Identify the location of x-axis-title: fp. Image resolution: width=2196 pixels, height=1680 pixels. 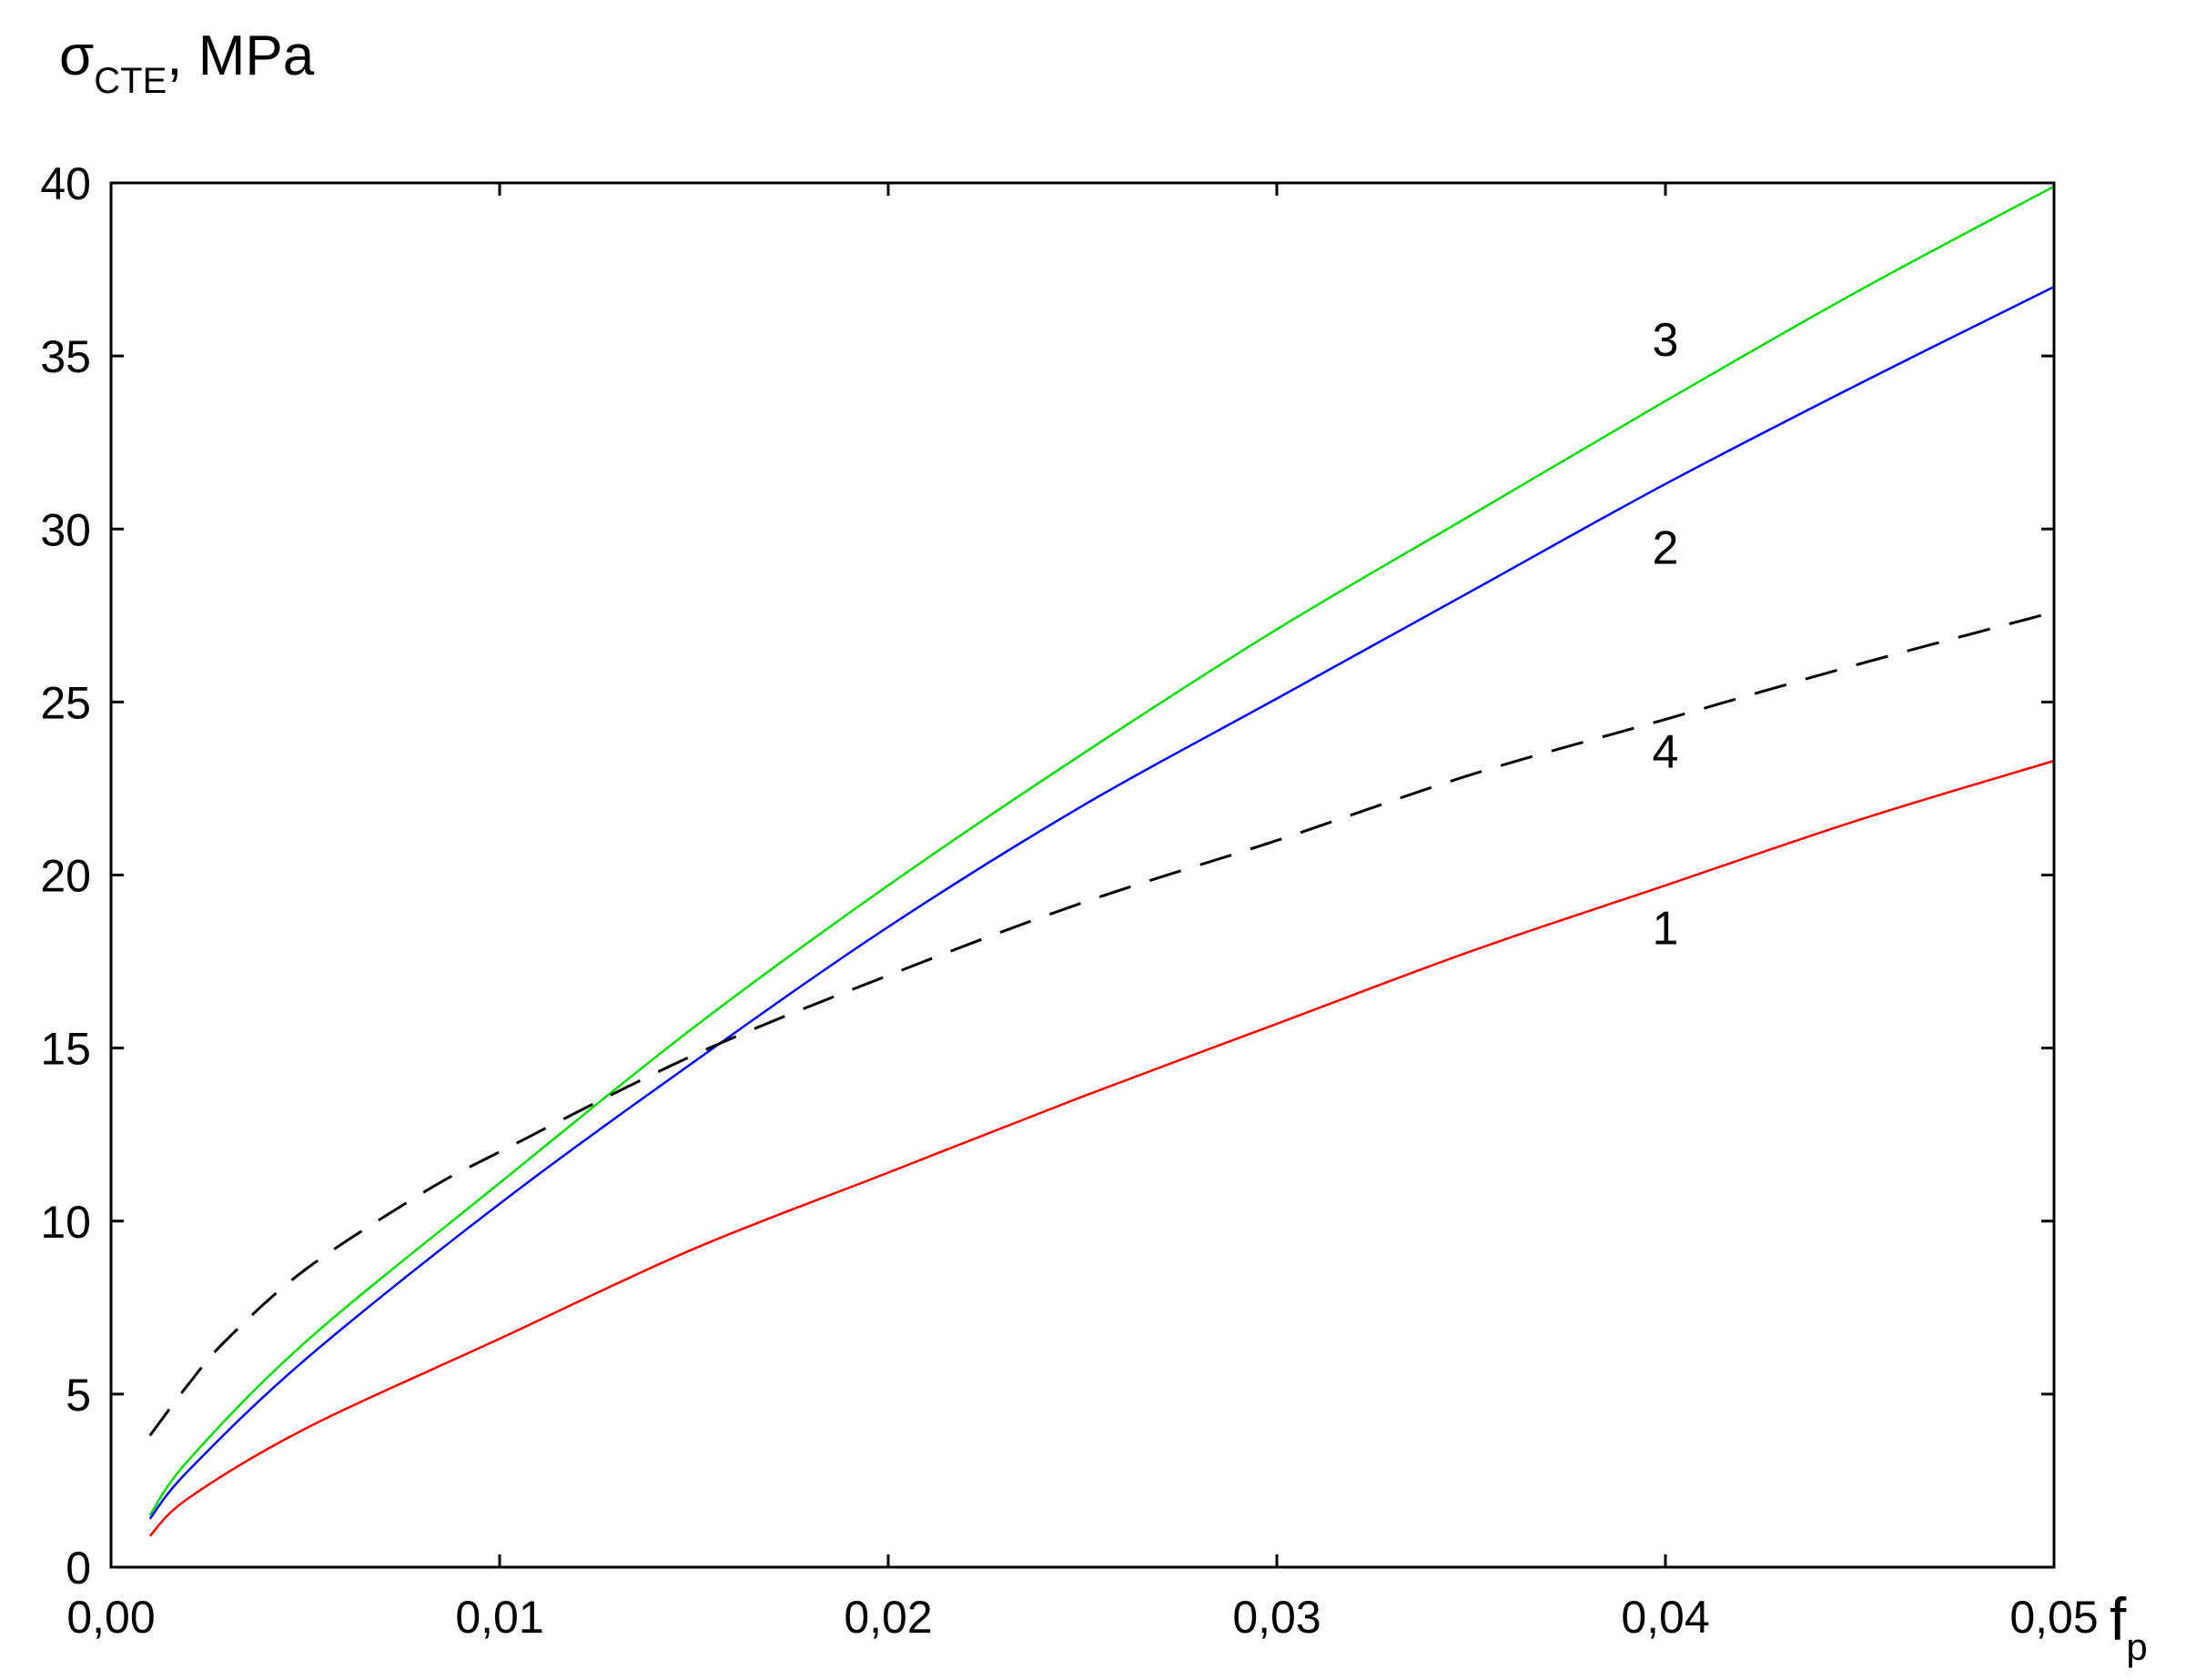
(2129, 1626).